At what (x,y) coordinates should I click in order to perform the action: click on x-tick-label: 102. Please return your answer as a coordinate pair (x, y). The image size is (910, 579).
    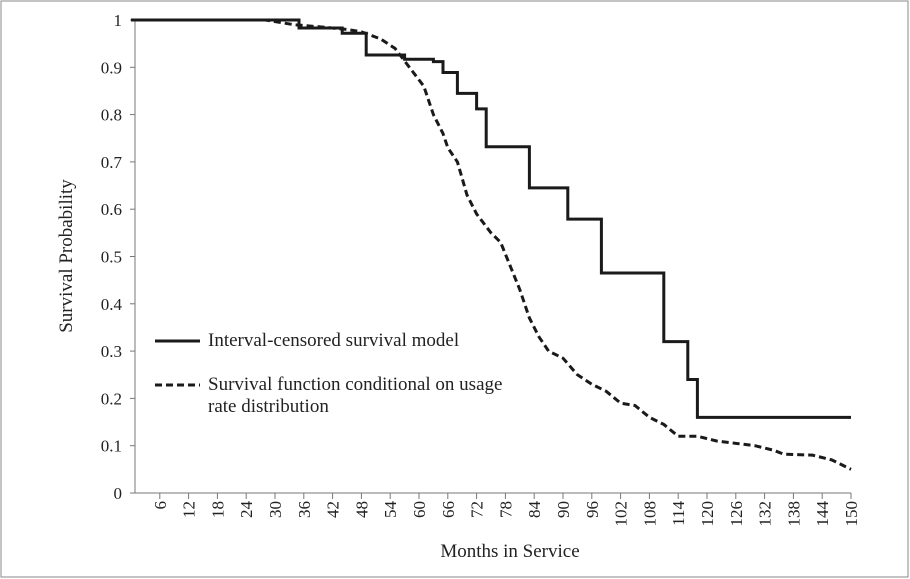
    Looking at the image, I should click on (621, 514).